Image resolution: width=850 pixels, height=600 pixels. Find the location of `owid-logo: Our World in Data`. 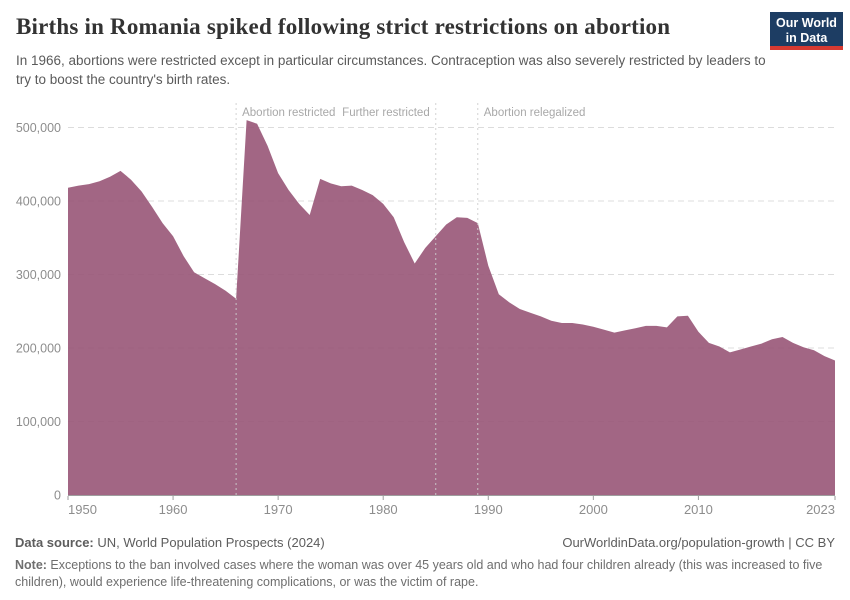

owid-logo: Our World in Data is located at coordinates (806, 31).